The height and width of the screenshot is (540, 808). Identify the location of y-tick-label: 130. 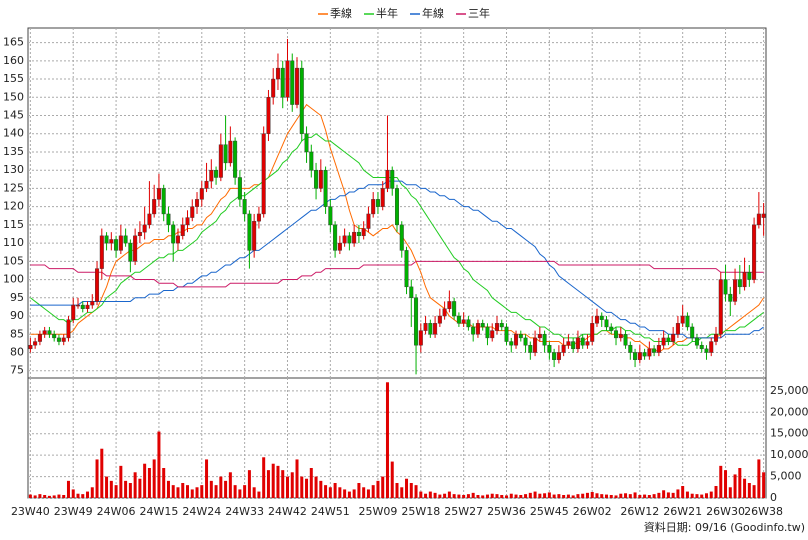
(13, 169).